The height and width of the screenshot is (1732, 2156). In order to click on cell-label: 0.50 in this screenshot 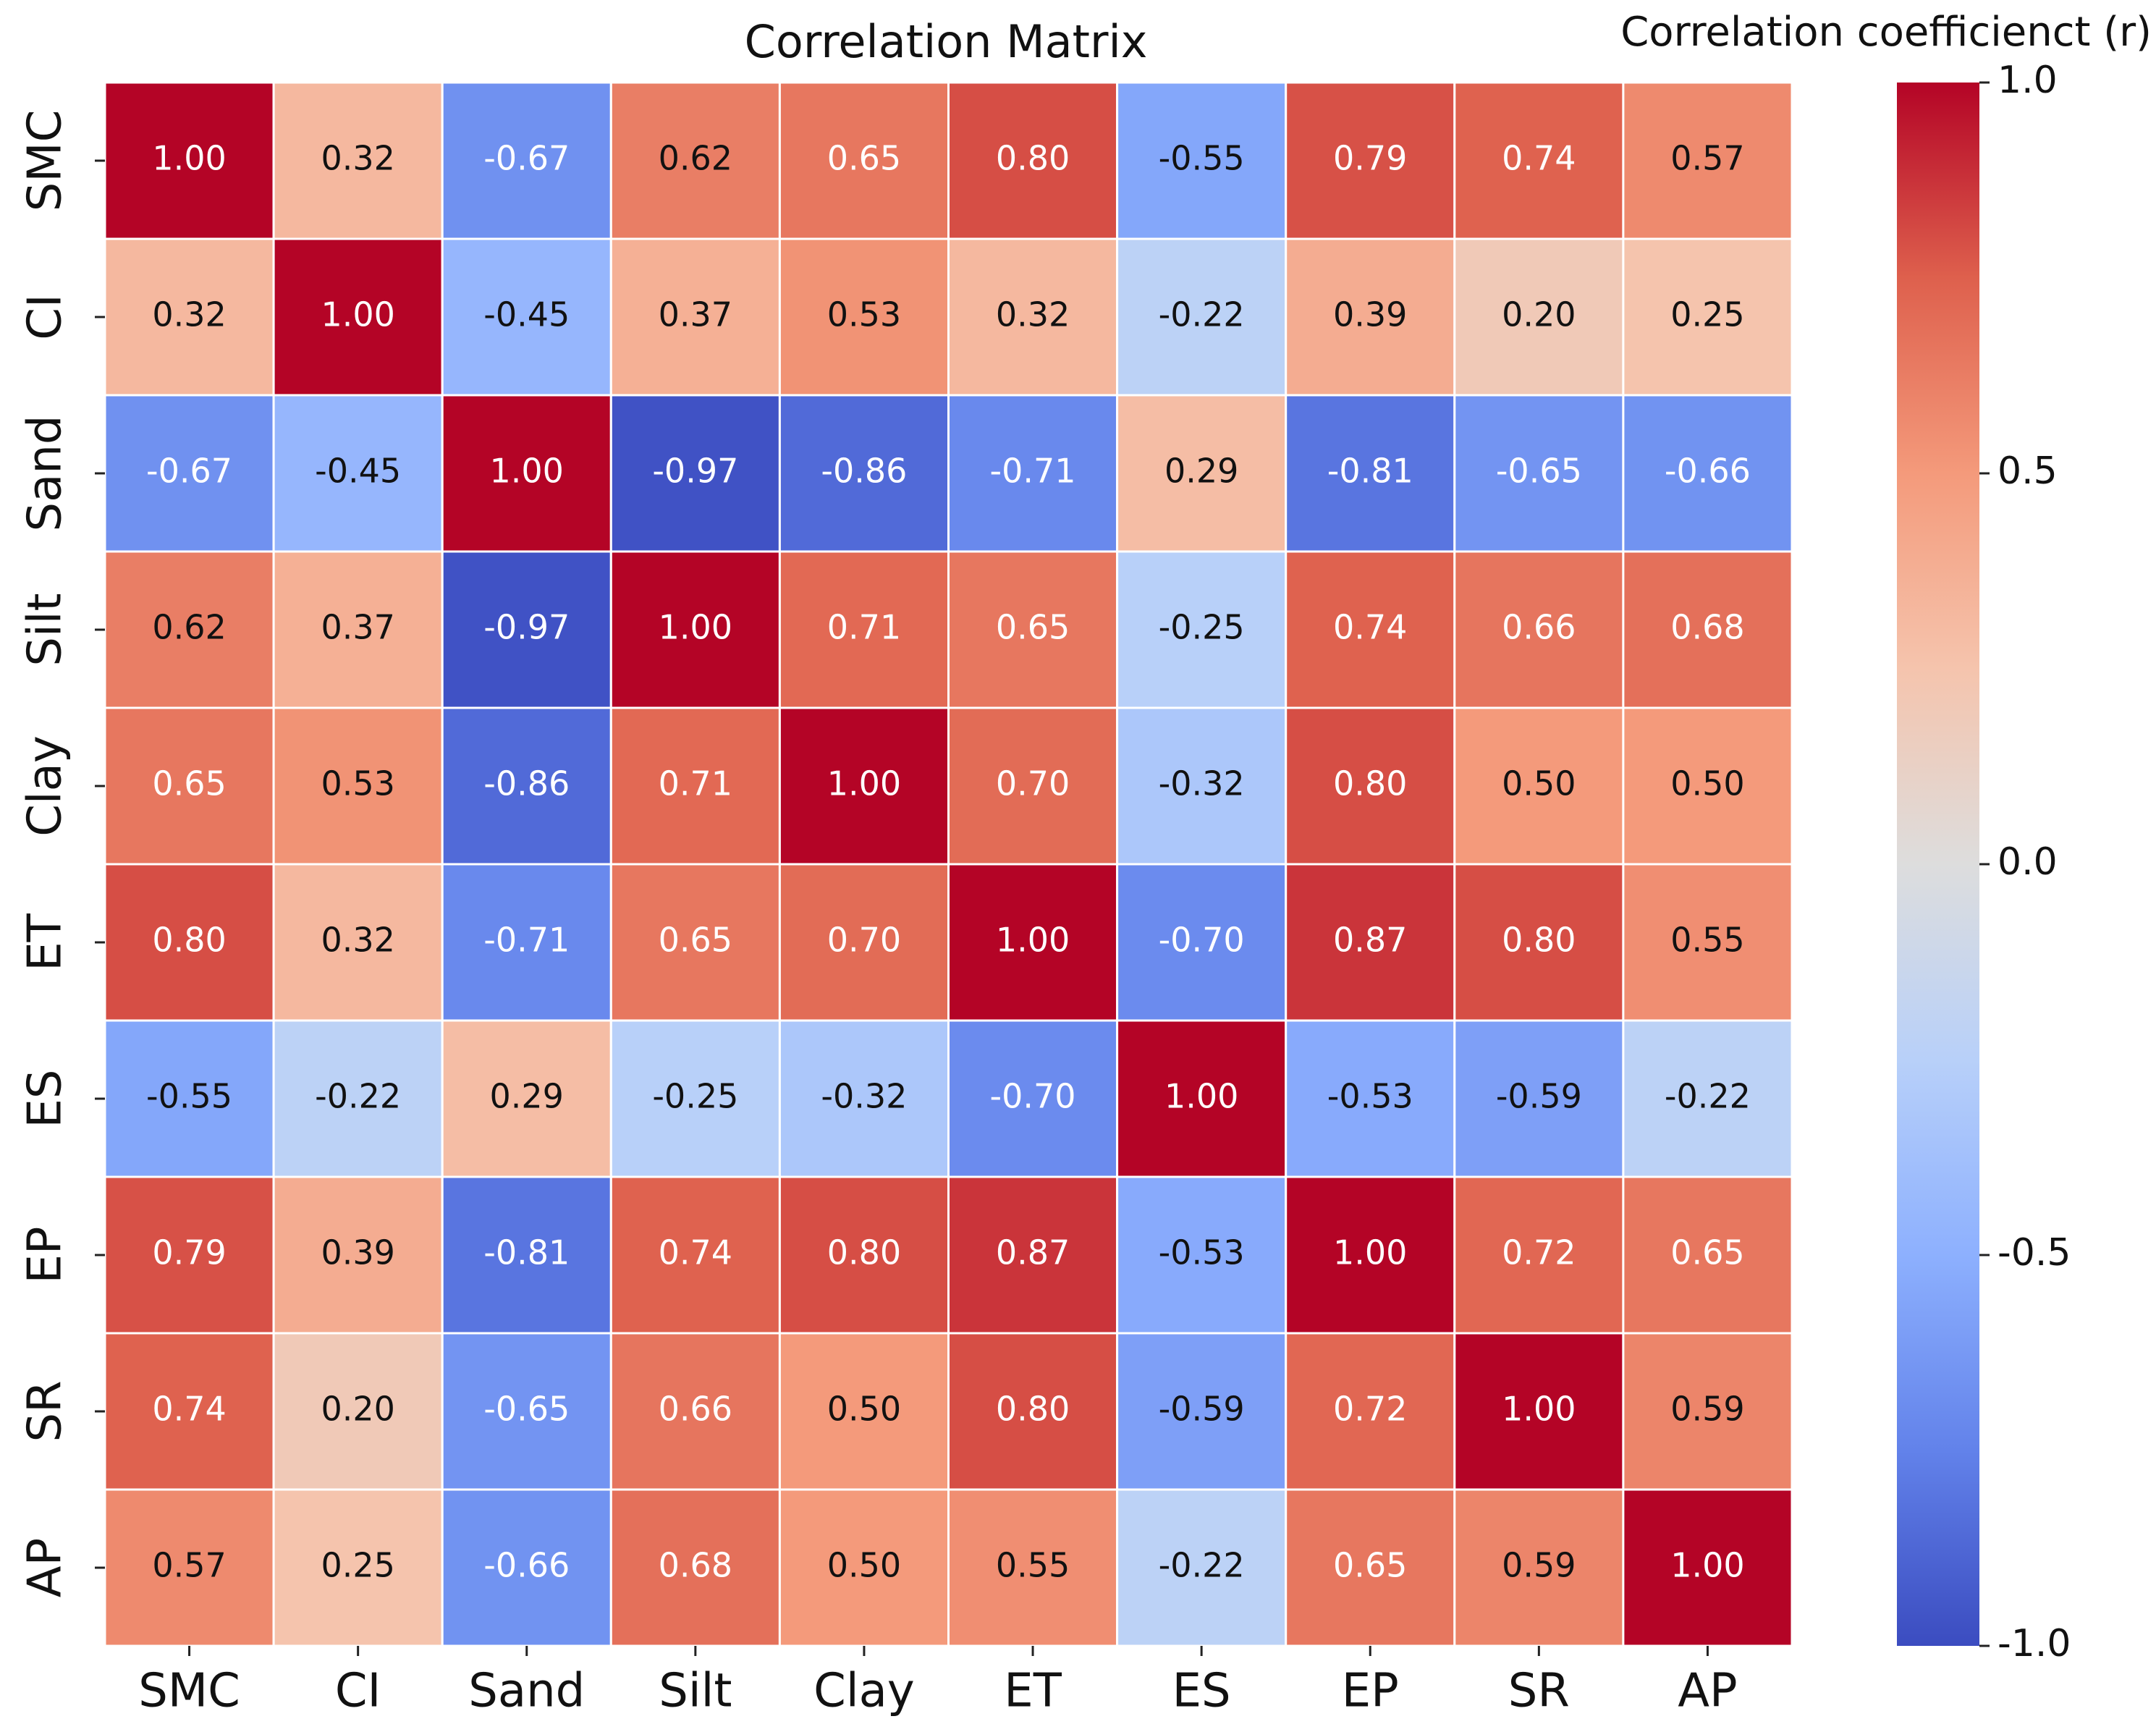, I will do `click(1707, 783)`.